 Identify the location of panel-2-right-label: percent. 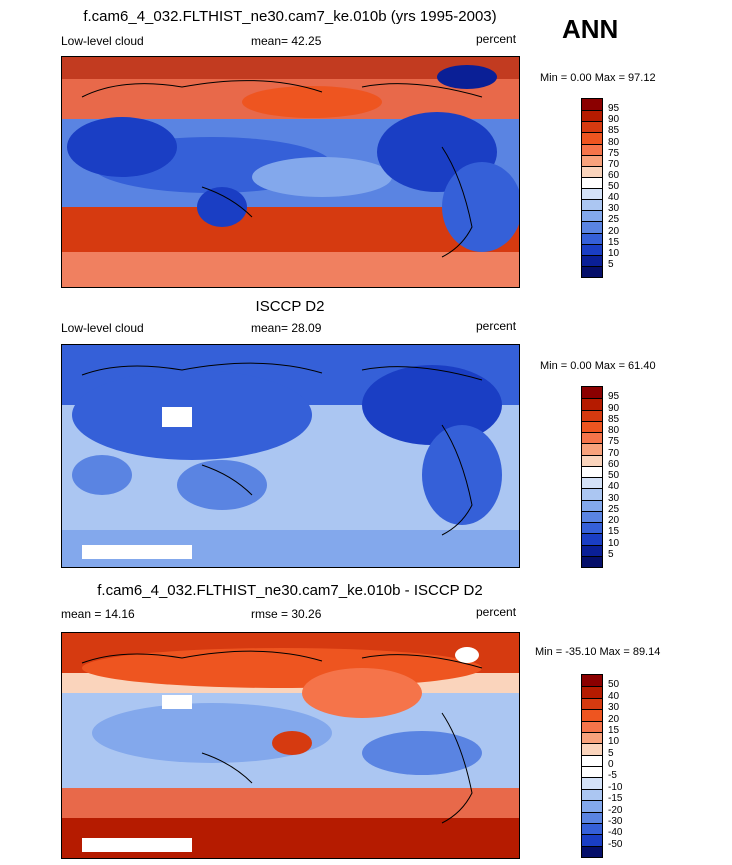
(496, 326).